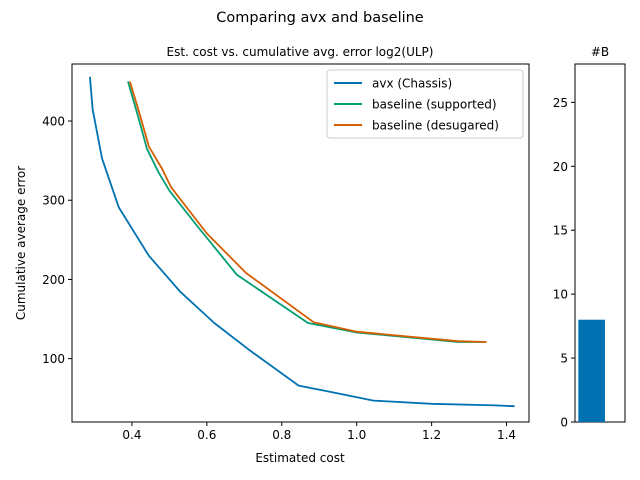 The height and width of the screenshot is (480, 640). What do you see at coordinates (53, 359) in the screenshot?
I see `y-tick-label: 100` at bounding box center [53, 359].